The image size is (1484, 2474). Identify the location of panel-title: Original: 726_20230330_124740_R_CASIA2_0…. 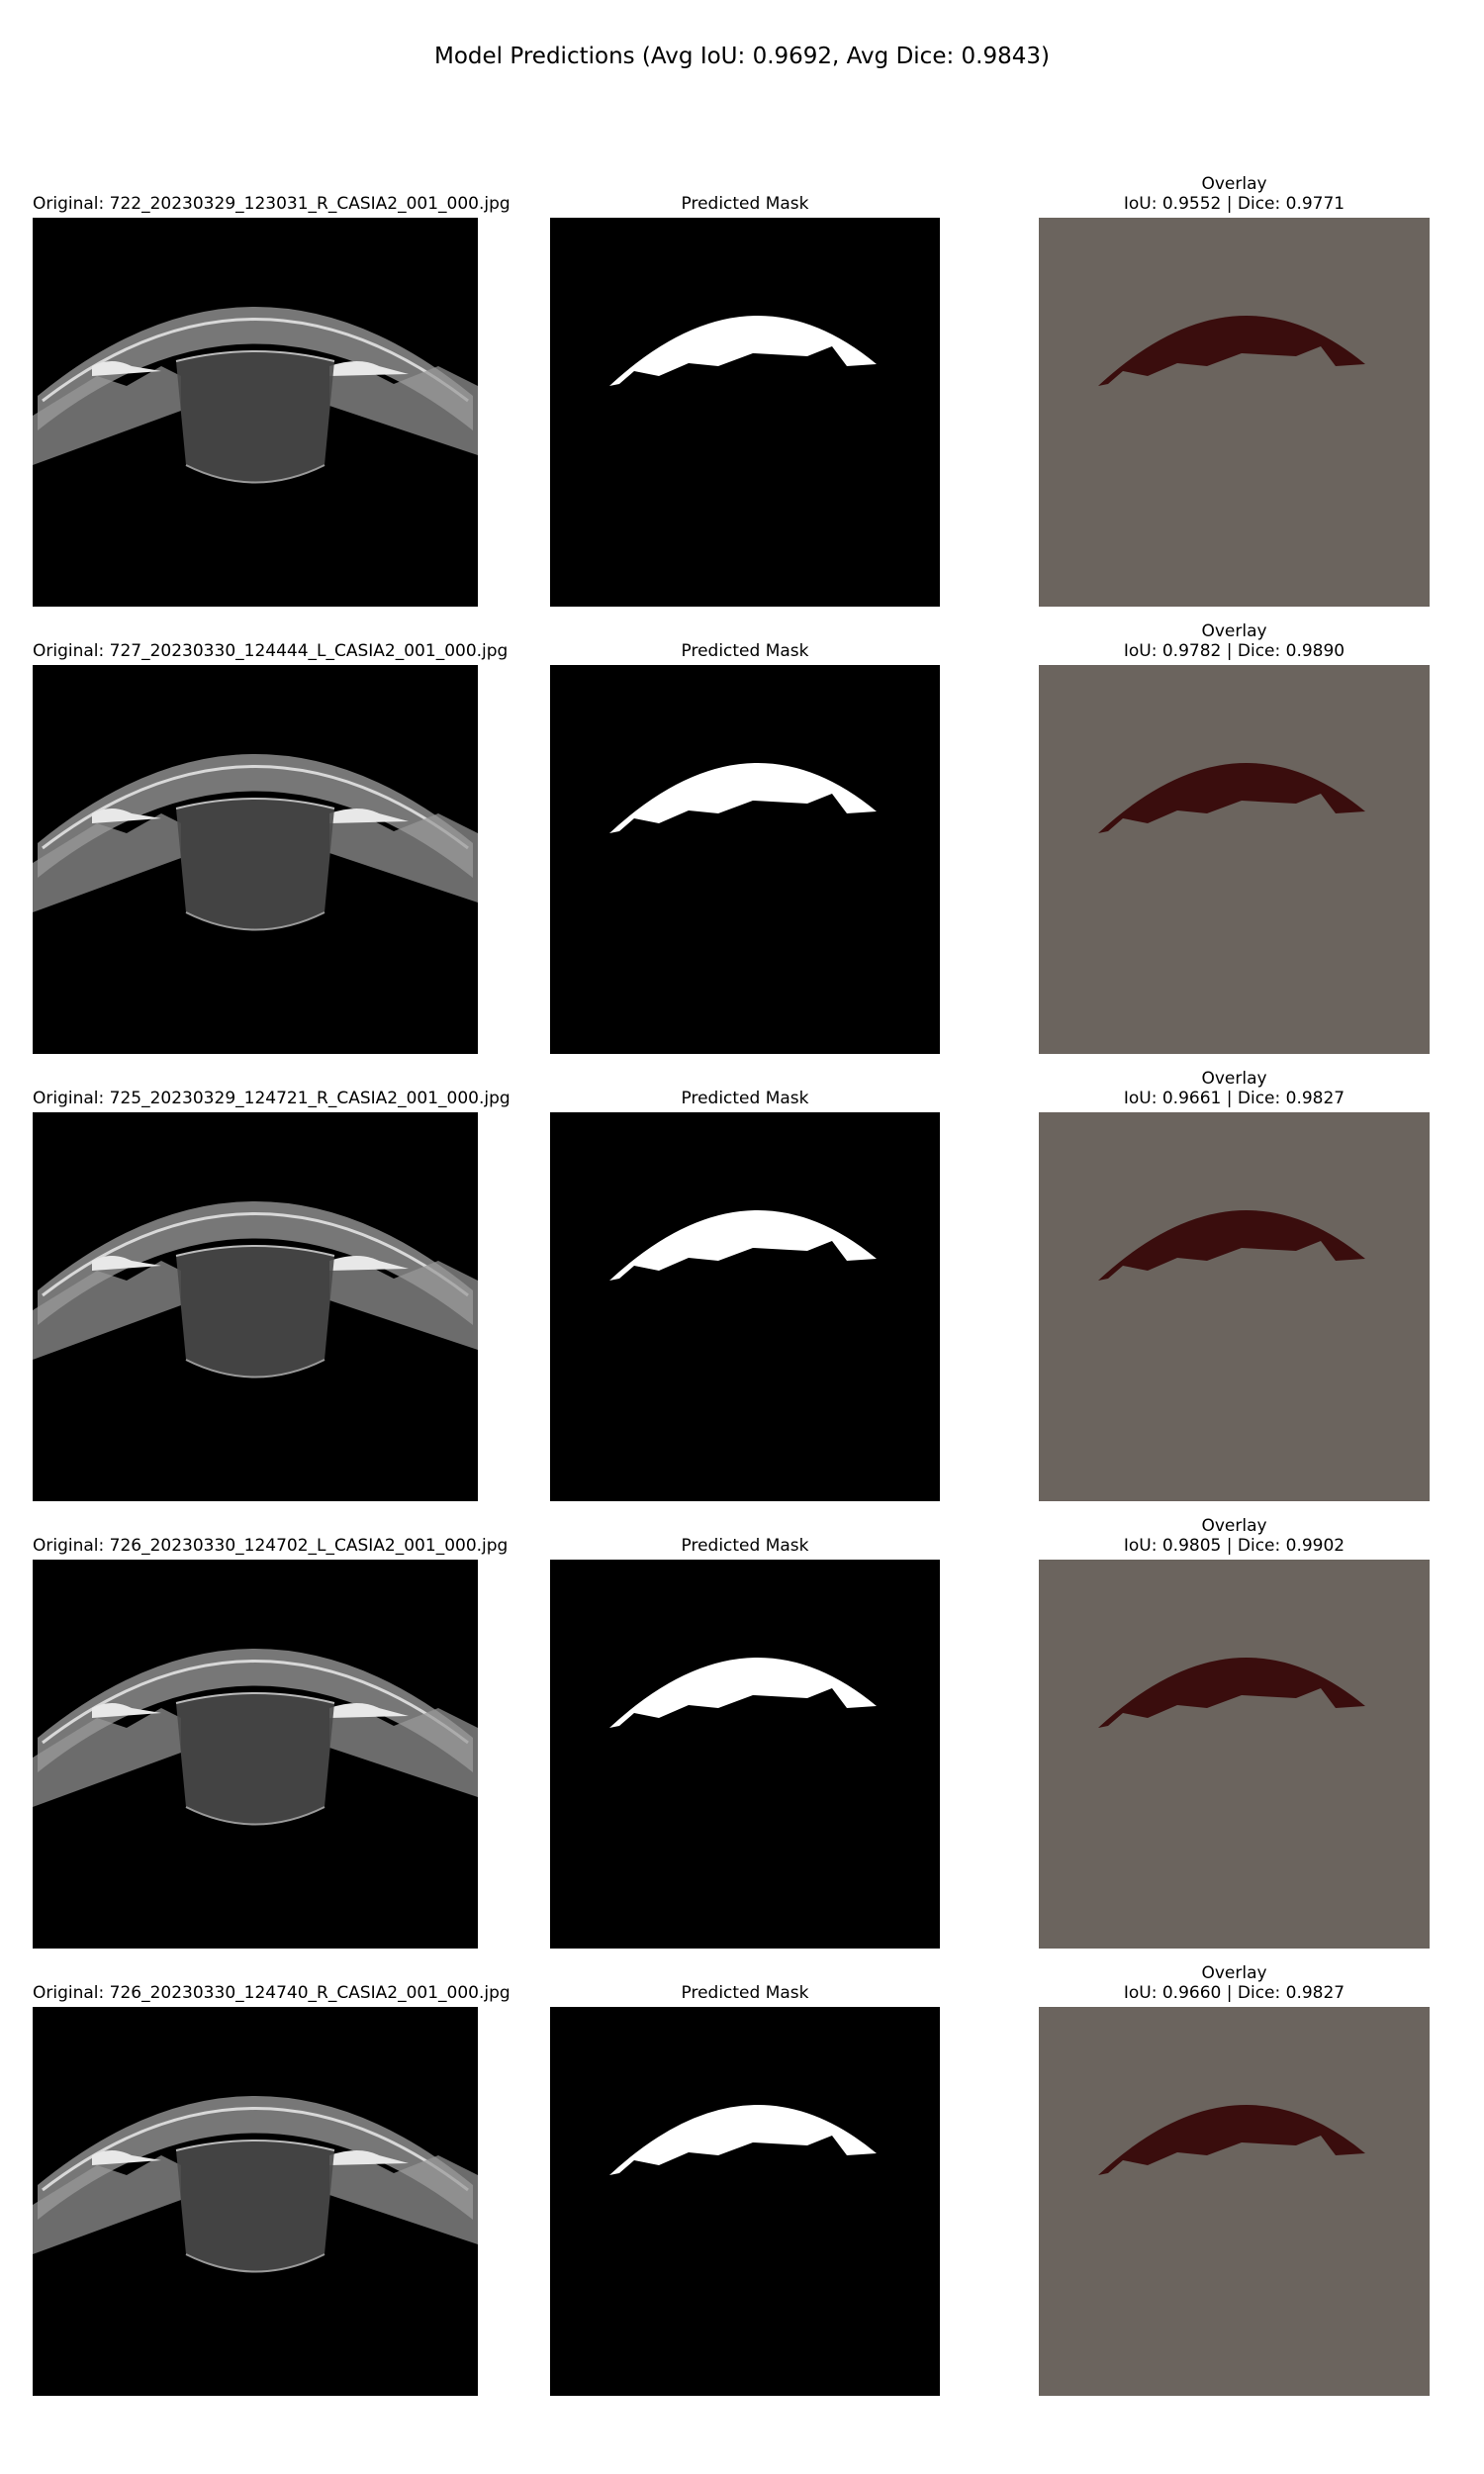
(271, 1993).